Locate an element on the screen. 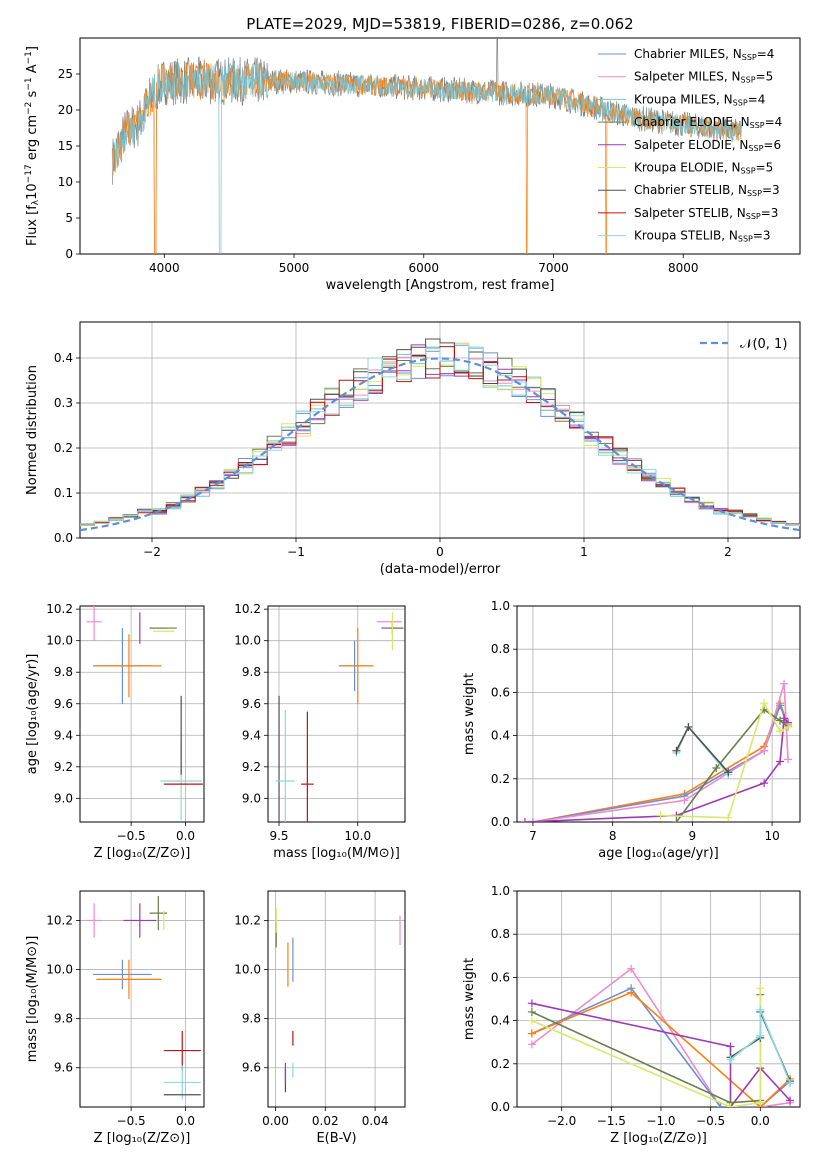  legend-entry: Chabrier ELODIE, NSSP=4 is located at coordinates (708, 122).